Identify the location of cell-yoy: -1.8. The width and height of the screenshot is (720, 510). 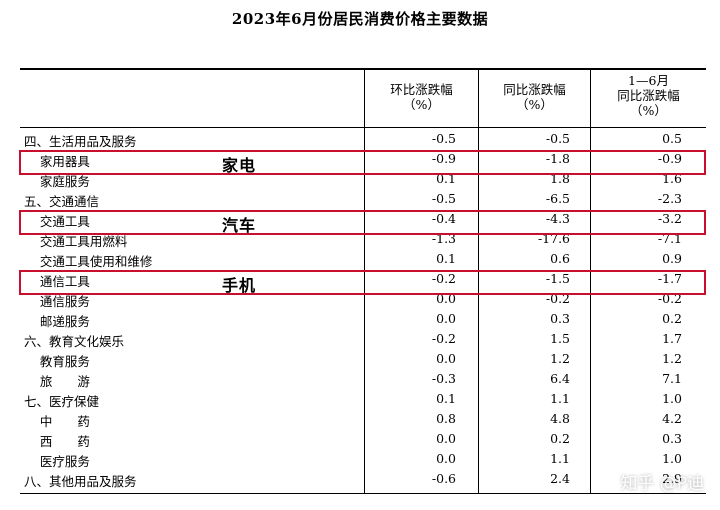
(557, 158).